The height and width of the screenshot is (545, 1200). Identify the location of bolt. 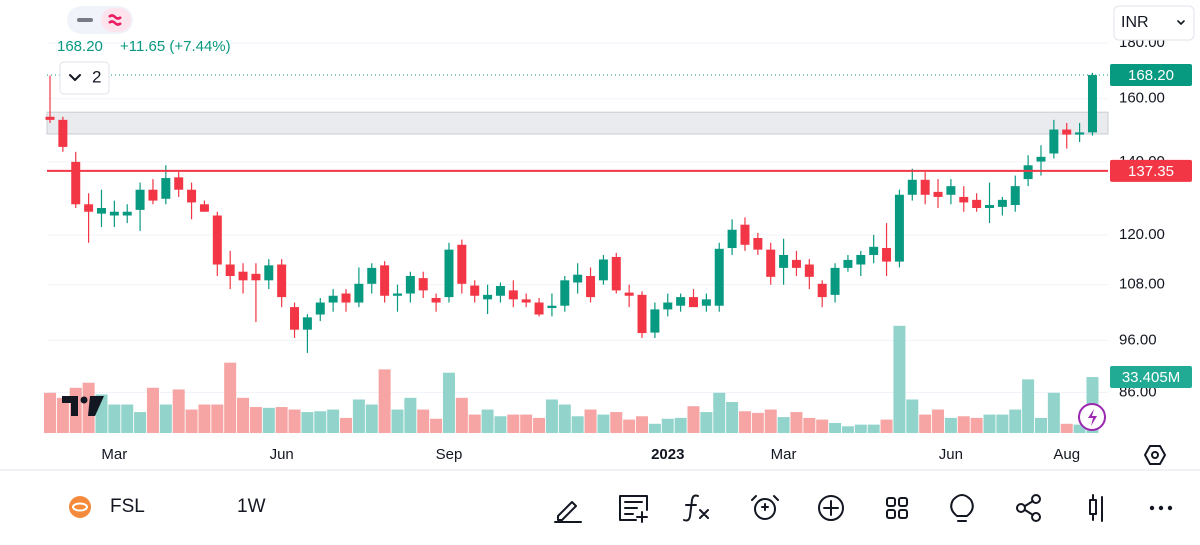
(1092, 417).